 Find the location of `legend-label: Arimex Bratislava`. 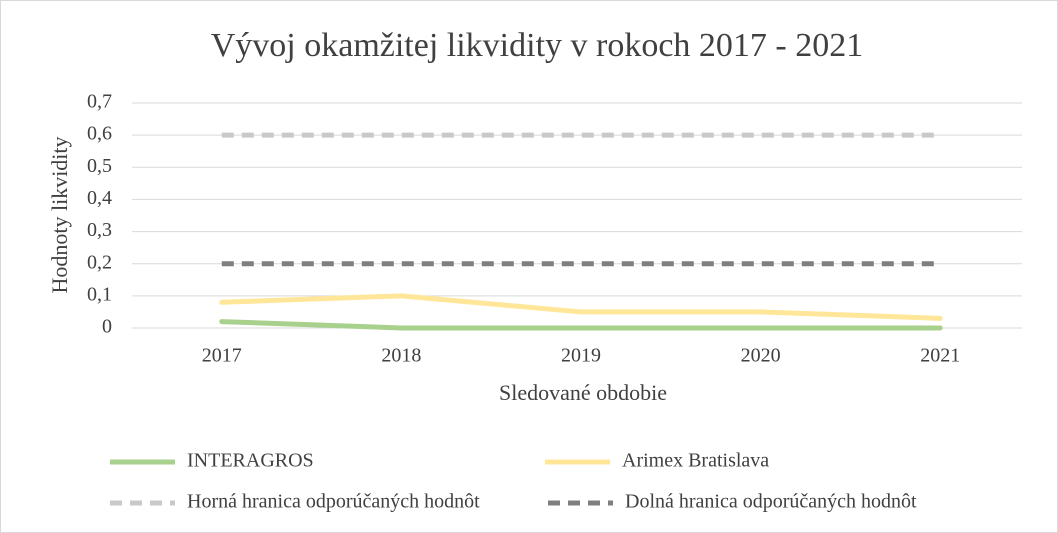

legend-label: Arimex Bratislava is located at coordinates (695, 461).